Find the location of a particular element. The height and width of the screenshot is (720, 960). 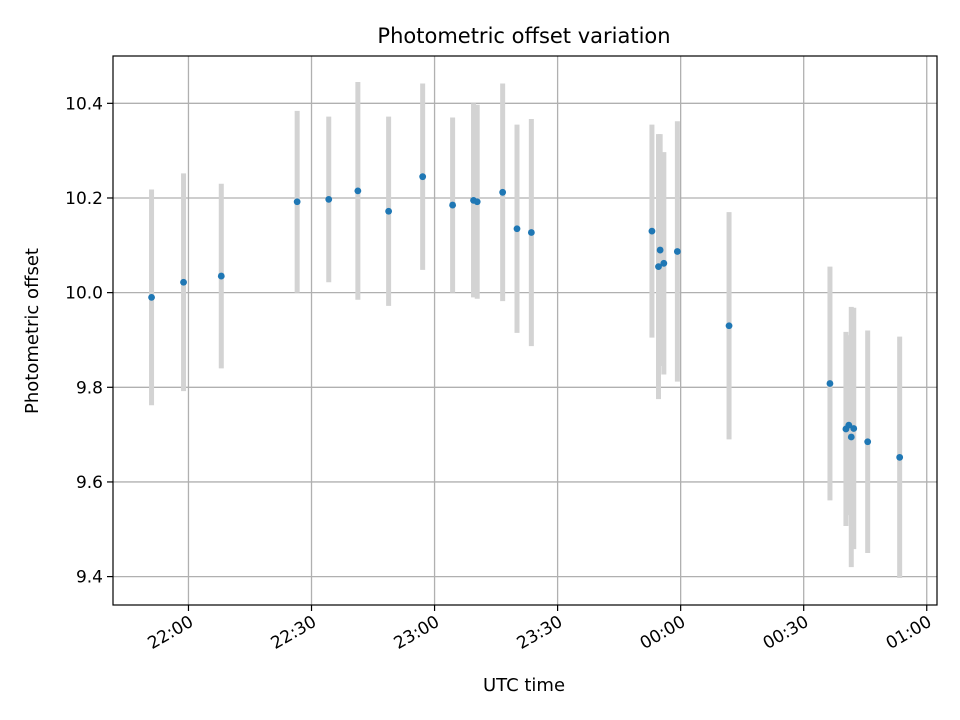

y-tick-label: 9.4 is located at coordinates (89, 578).